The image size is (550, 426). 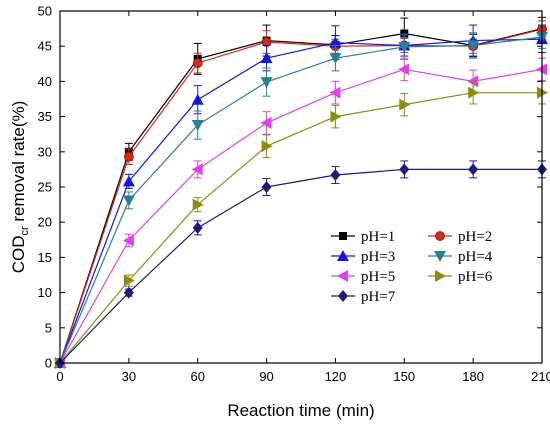 I want to click on legend-item: pH=1, so click(x=363, y=237).